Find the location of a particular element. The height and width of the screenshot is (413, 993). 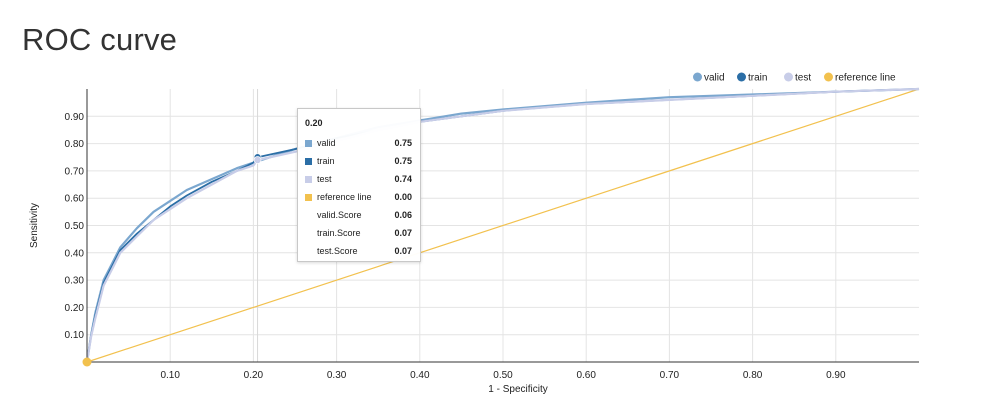

legend-label-reference-line: reference line is located at coordinates (865, 78).